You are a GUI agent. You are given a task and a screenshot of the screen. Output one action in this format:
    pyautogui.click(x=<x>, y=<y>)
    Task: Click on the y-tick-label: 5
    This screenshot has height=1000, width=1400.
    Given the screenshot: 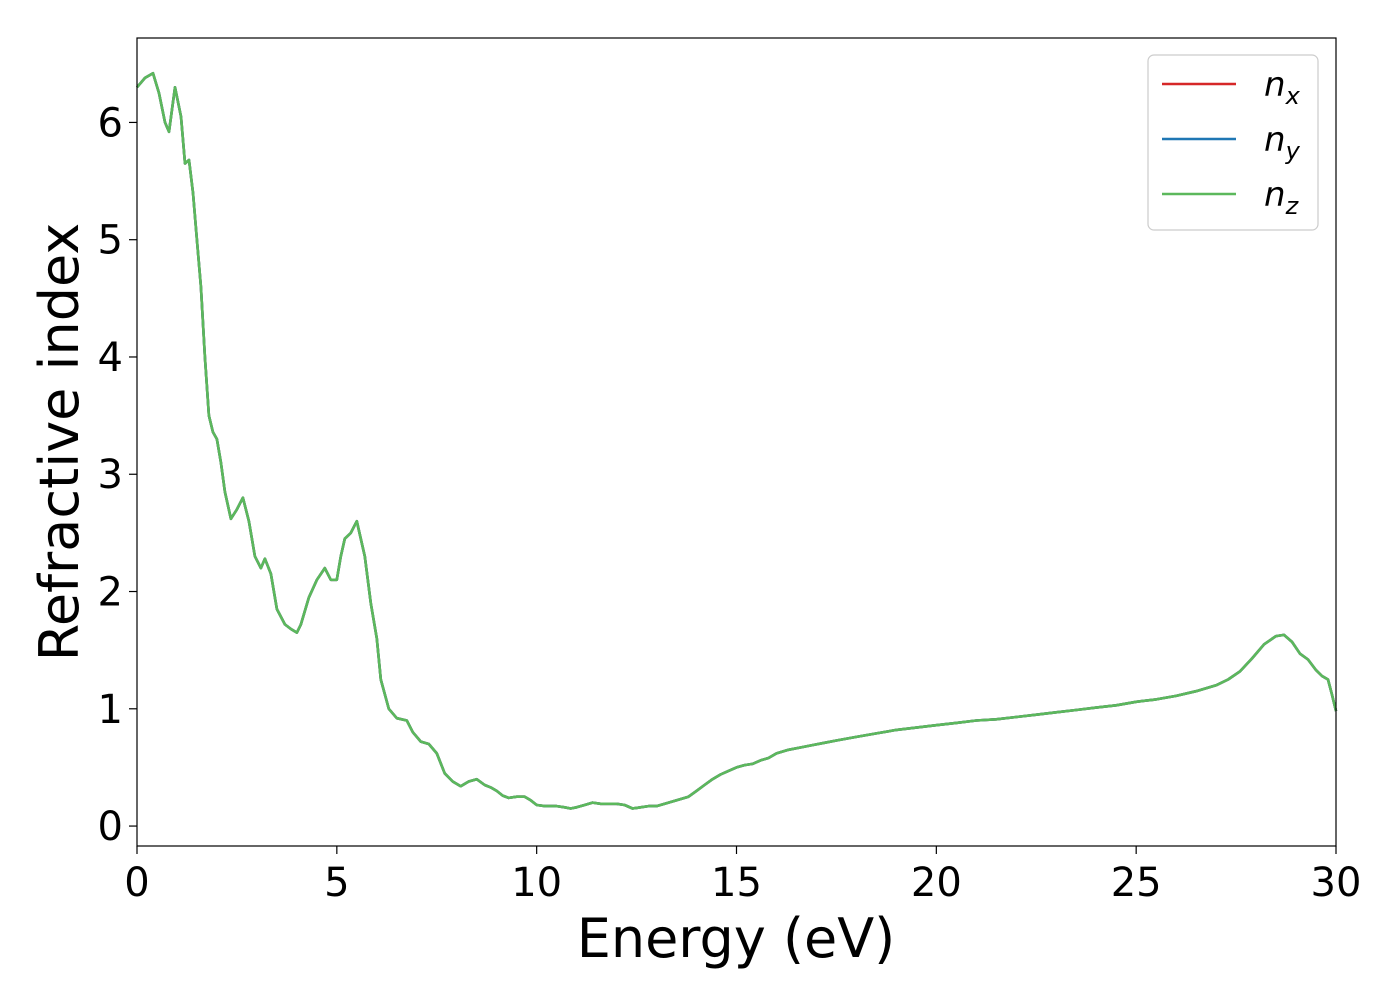 What is the action you would take?
    pyautogui.click(x=110, y=241)
    